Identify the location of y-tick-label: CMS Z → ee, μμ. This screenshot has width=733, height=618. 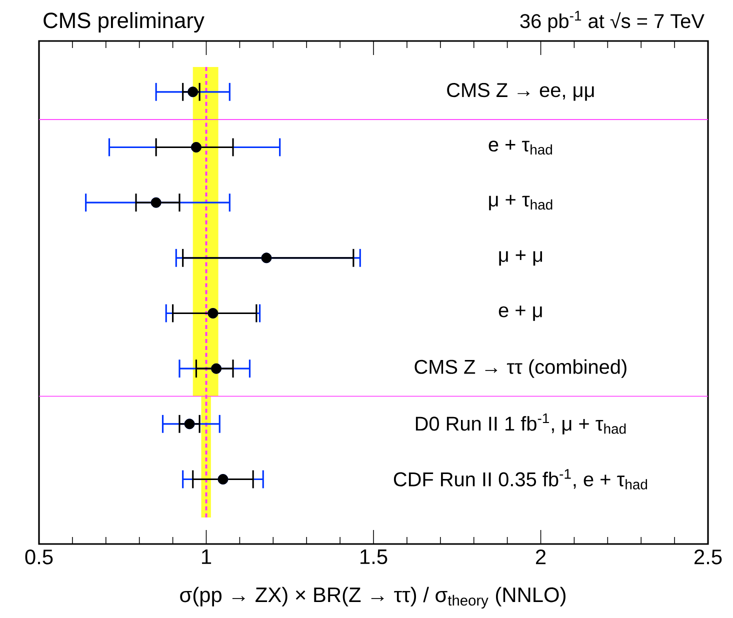
(520, 92).